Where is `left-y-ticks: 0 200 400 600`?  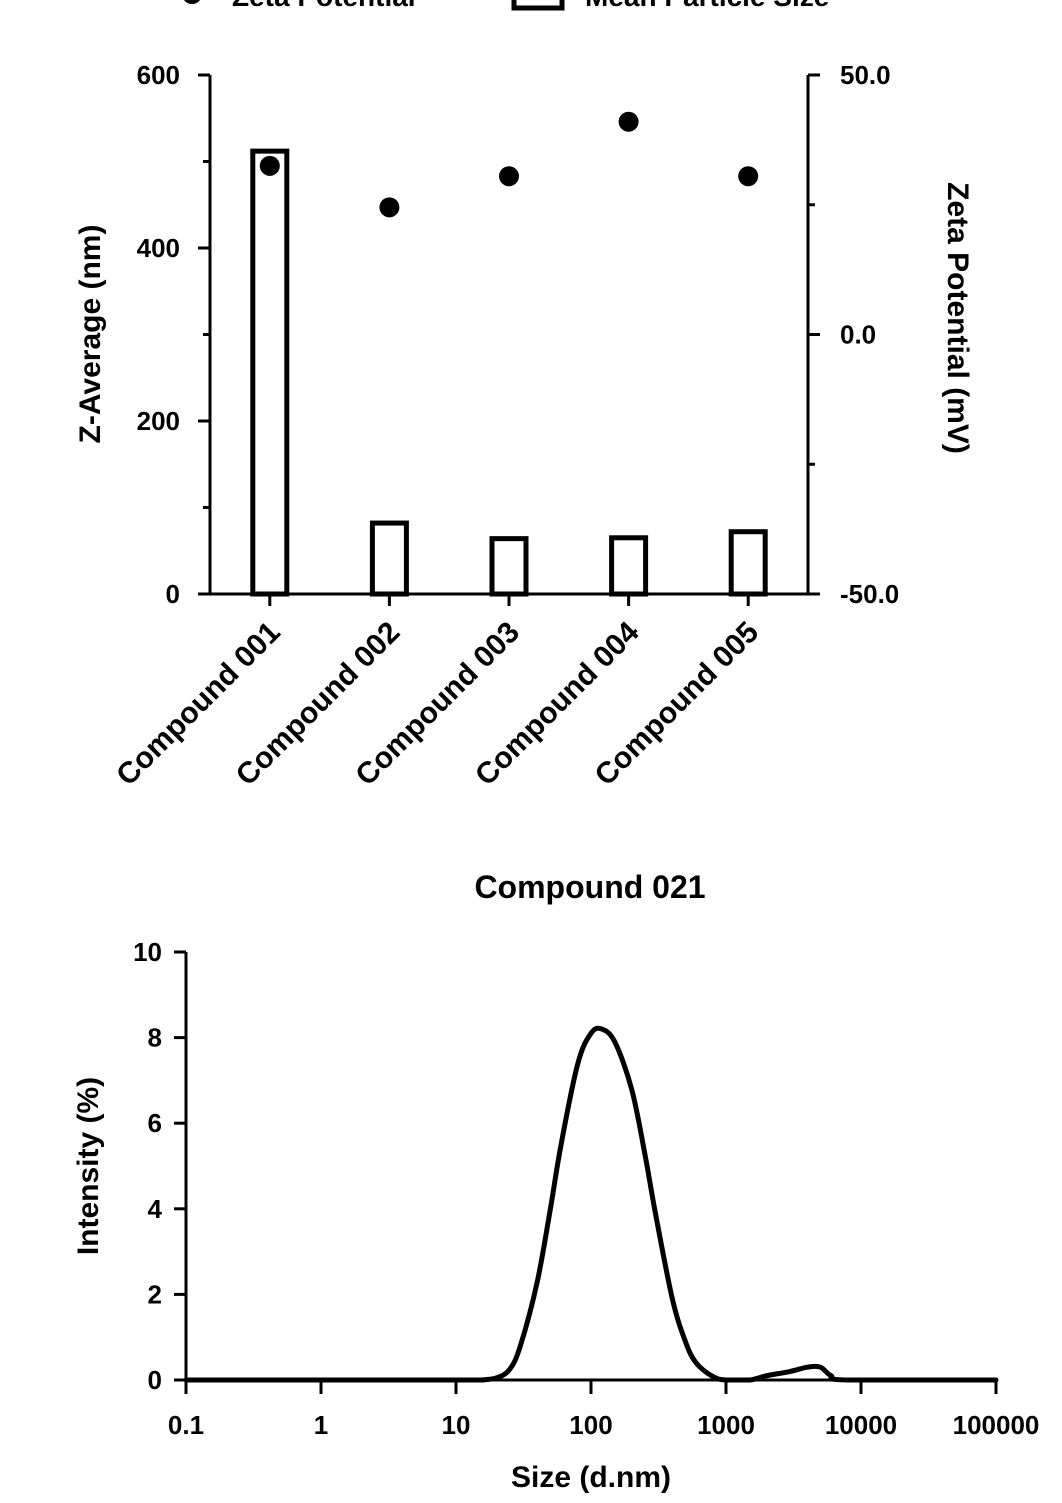 left-y-ticks: 0 200 400 600 is located at coordinates (173, 334).